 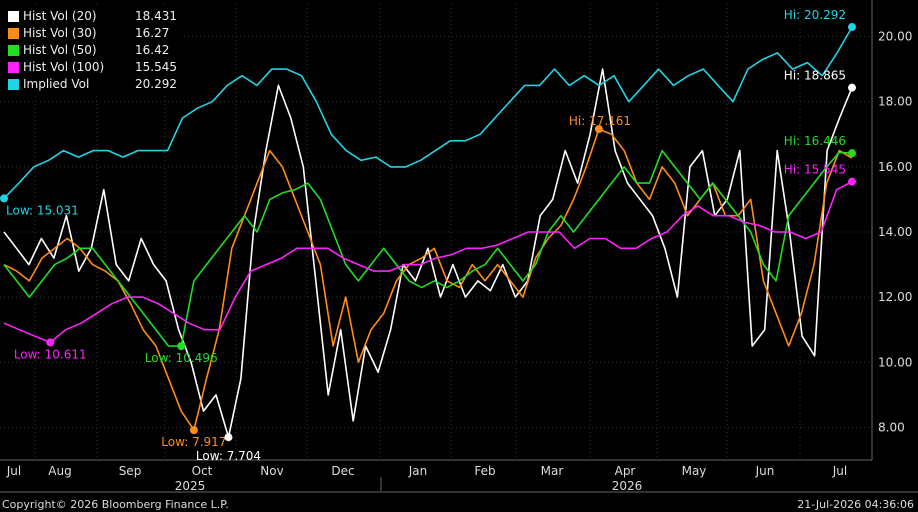 I want to click on legend-value: 16.27, so click(x=152, y=33).